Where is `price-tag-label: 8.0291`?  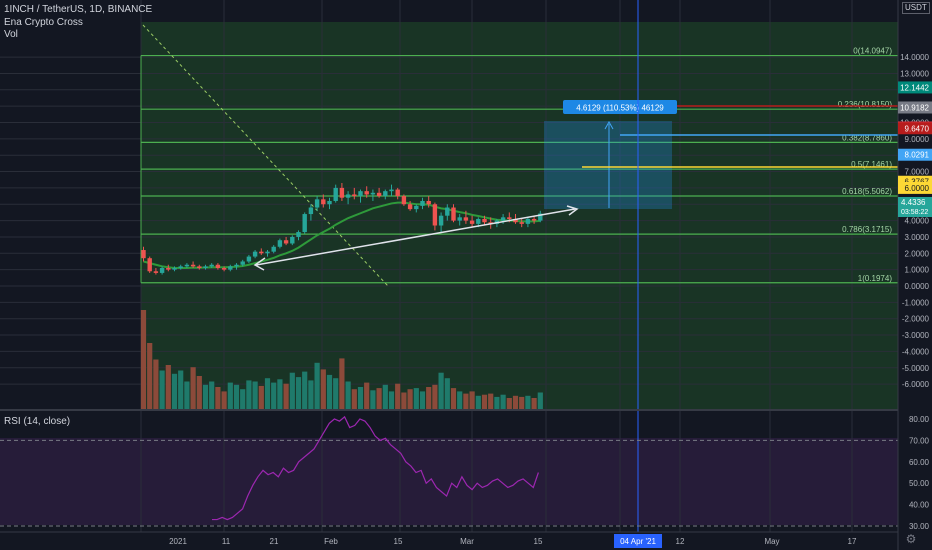
price-tag-label: 8.0291 is located at coordinates (917, 155).